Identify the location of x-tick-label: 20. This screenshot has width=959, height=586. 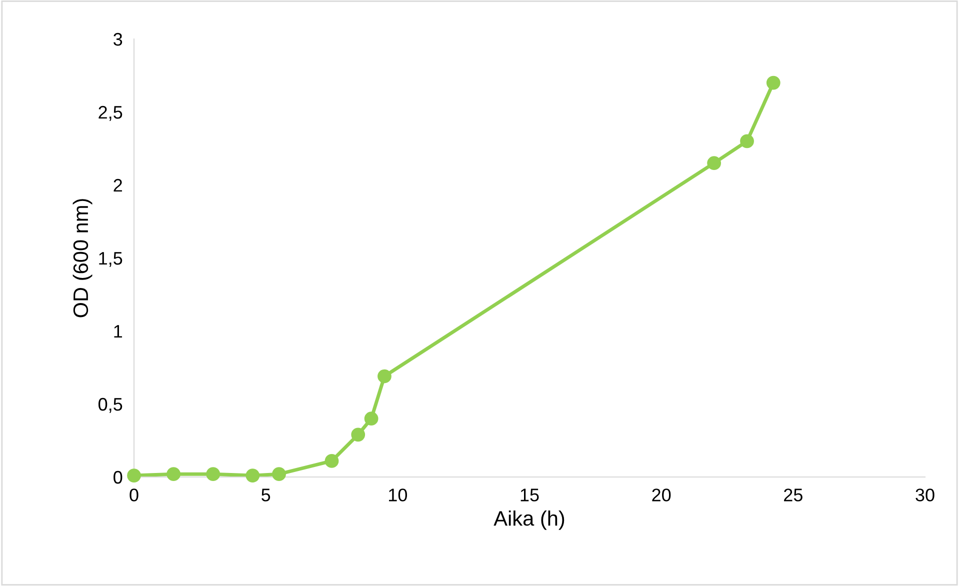
(661, 495).